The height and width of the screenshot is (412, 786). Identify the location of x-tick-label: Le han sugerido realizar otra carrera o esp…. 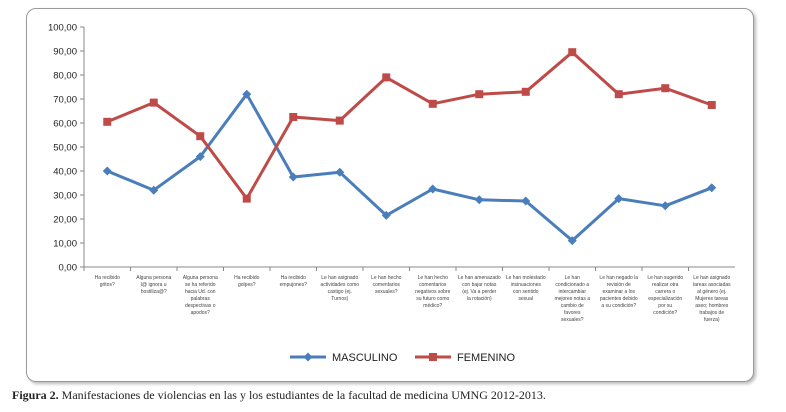
(665, 295).